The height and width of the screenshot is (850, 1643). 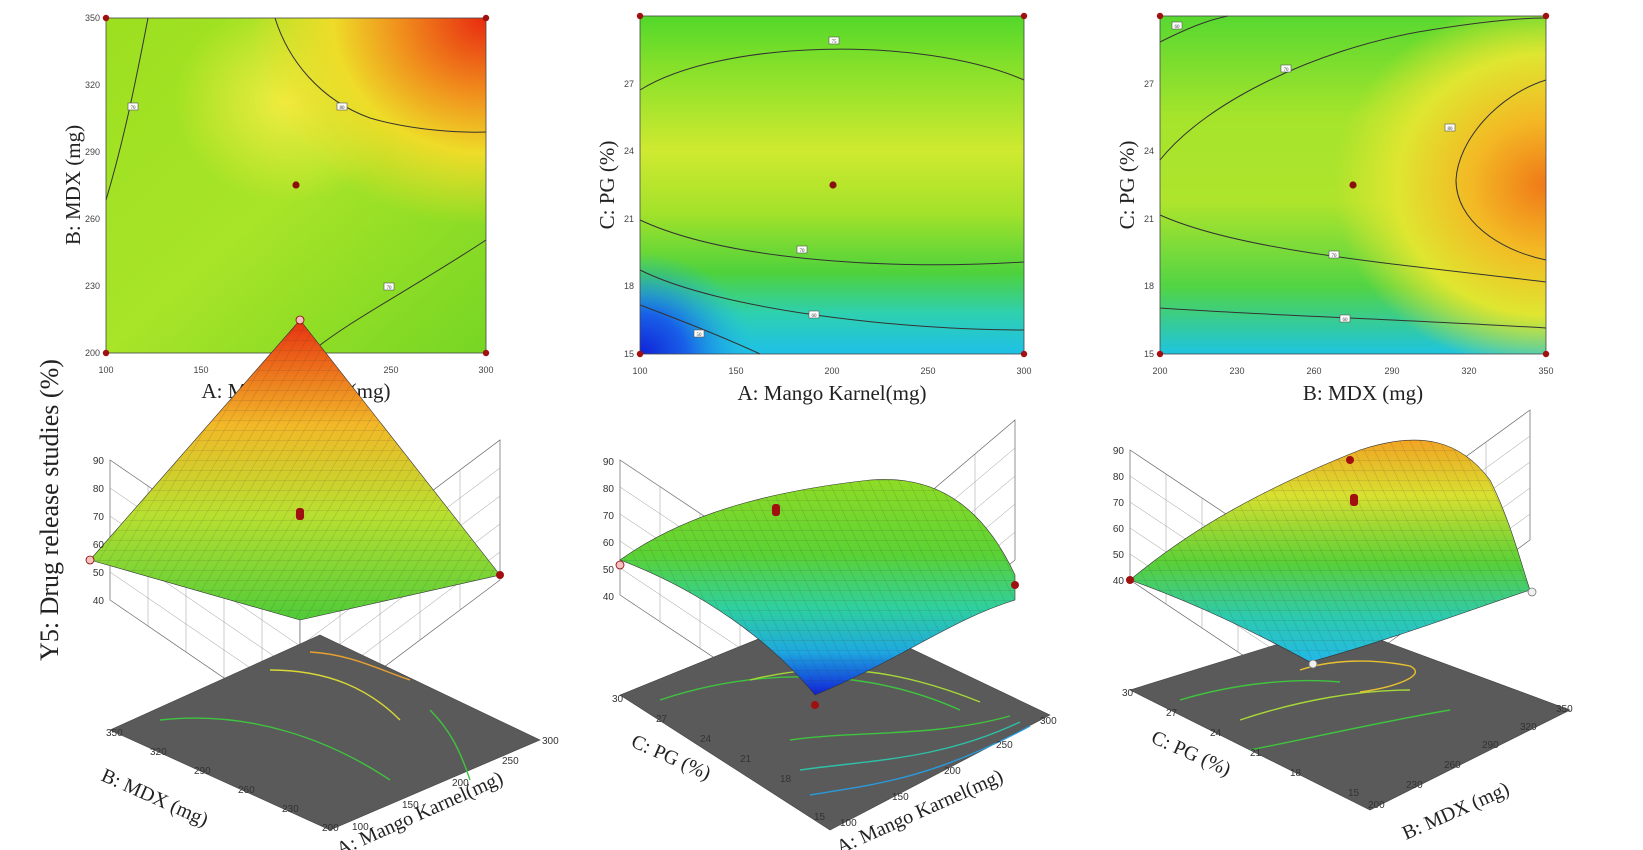 What do you see at coordinates (261, 196) in the screenshot?
I see `contour-1-labels: 70 80 70` at bounding box center [261, 196].